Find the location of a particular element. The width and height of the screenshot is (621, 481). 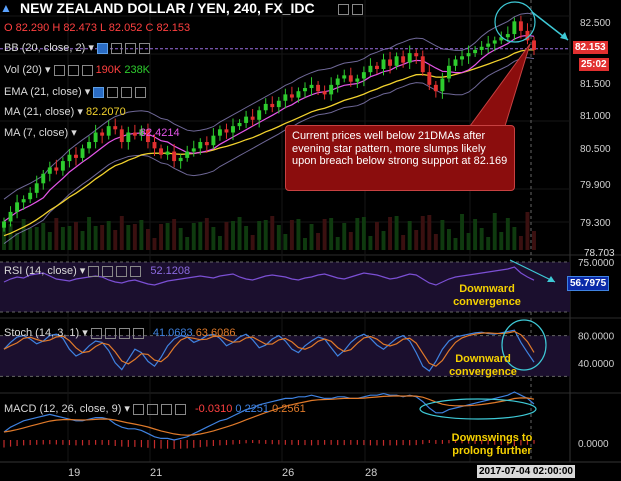

cursor-date-tag: 2017-07-04 02:00:00 is located at coordinates (526, 471).